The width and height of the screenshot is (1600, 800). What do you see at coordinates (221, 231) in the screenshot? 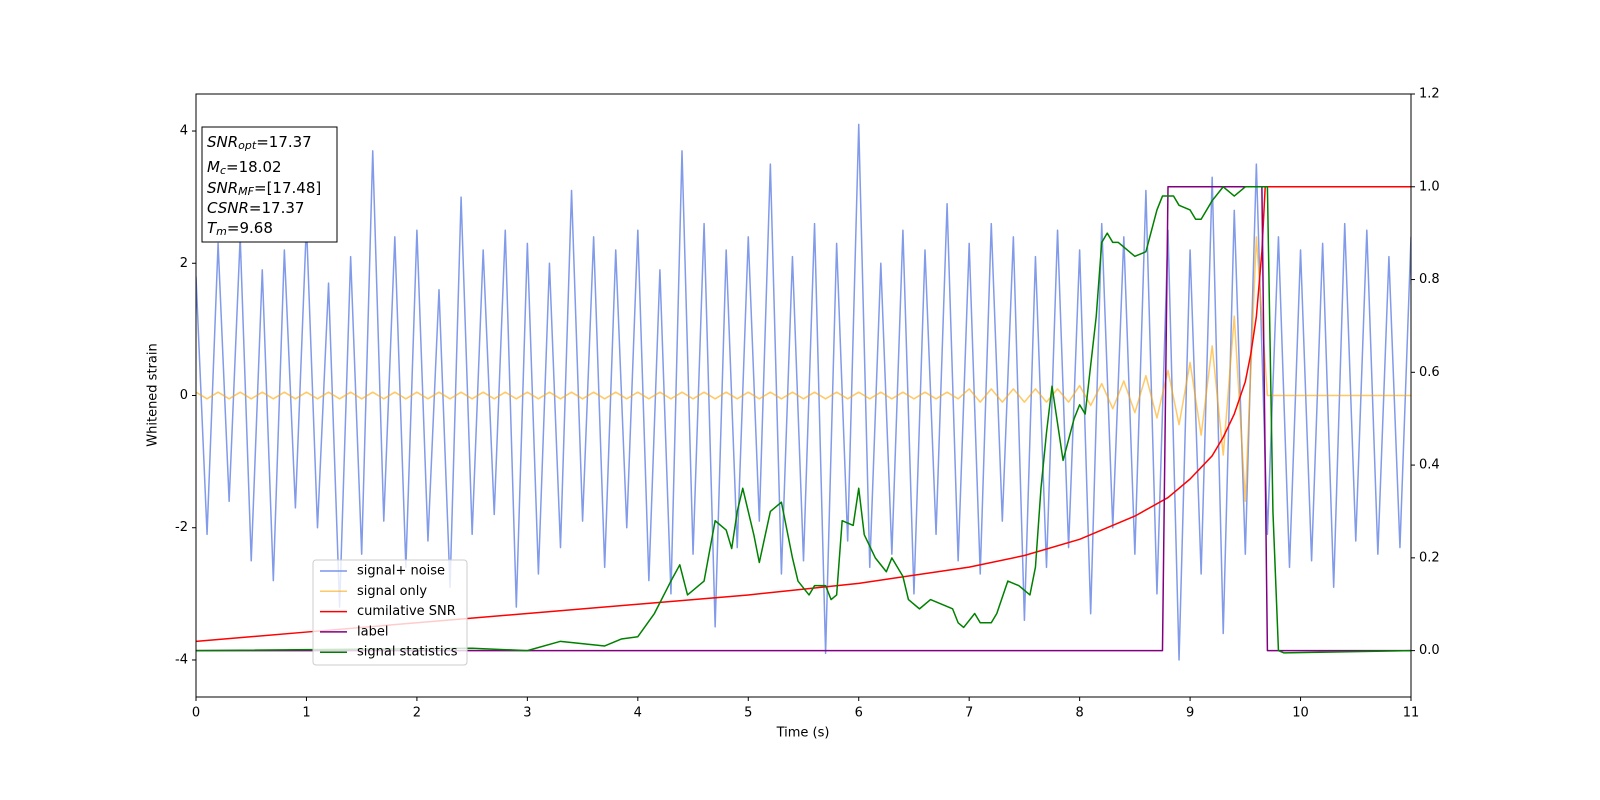
I see `annotation-subscript: m` at bounding box center [221, 231].